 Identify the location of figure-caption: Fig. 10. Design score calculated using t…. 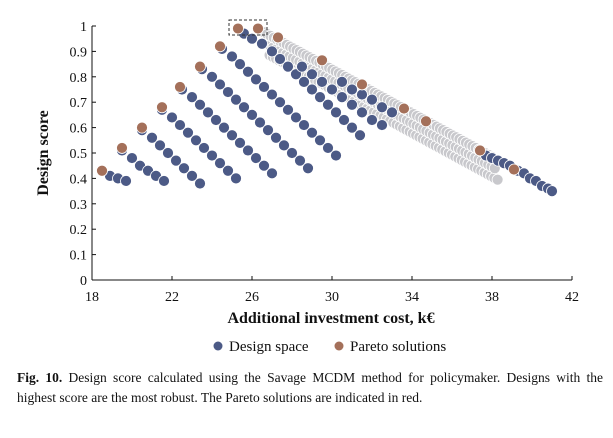
(310, 388).